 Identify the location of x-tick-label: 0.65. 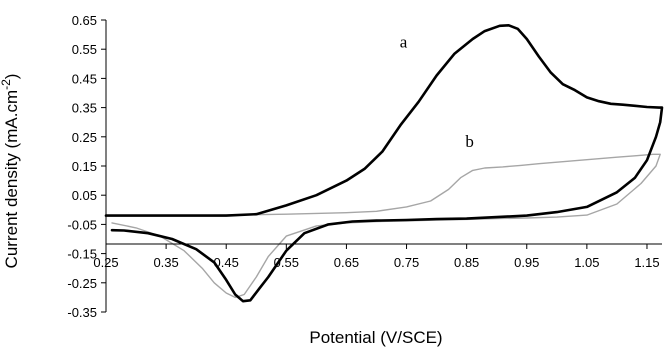
(346, 262).